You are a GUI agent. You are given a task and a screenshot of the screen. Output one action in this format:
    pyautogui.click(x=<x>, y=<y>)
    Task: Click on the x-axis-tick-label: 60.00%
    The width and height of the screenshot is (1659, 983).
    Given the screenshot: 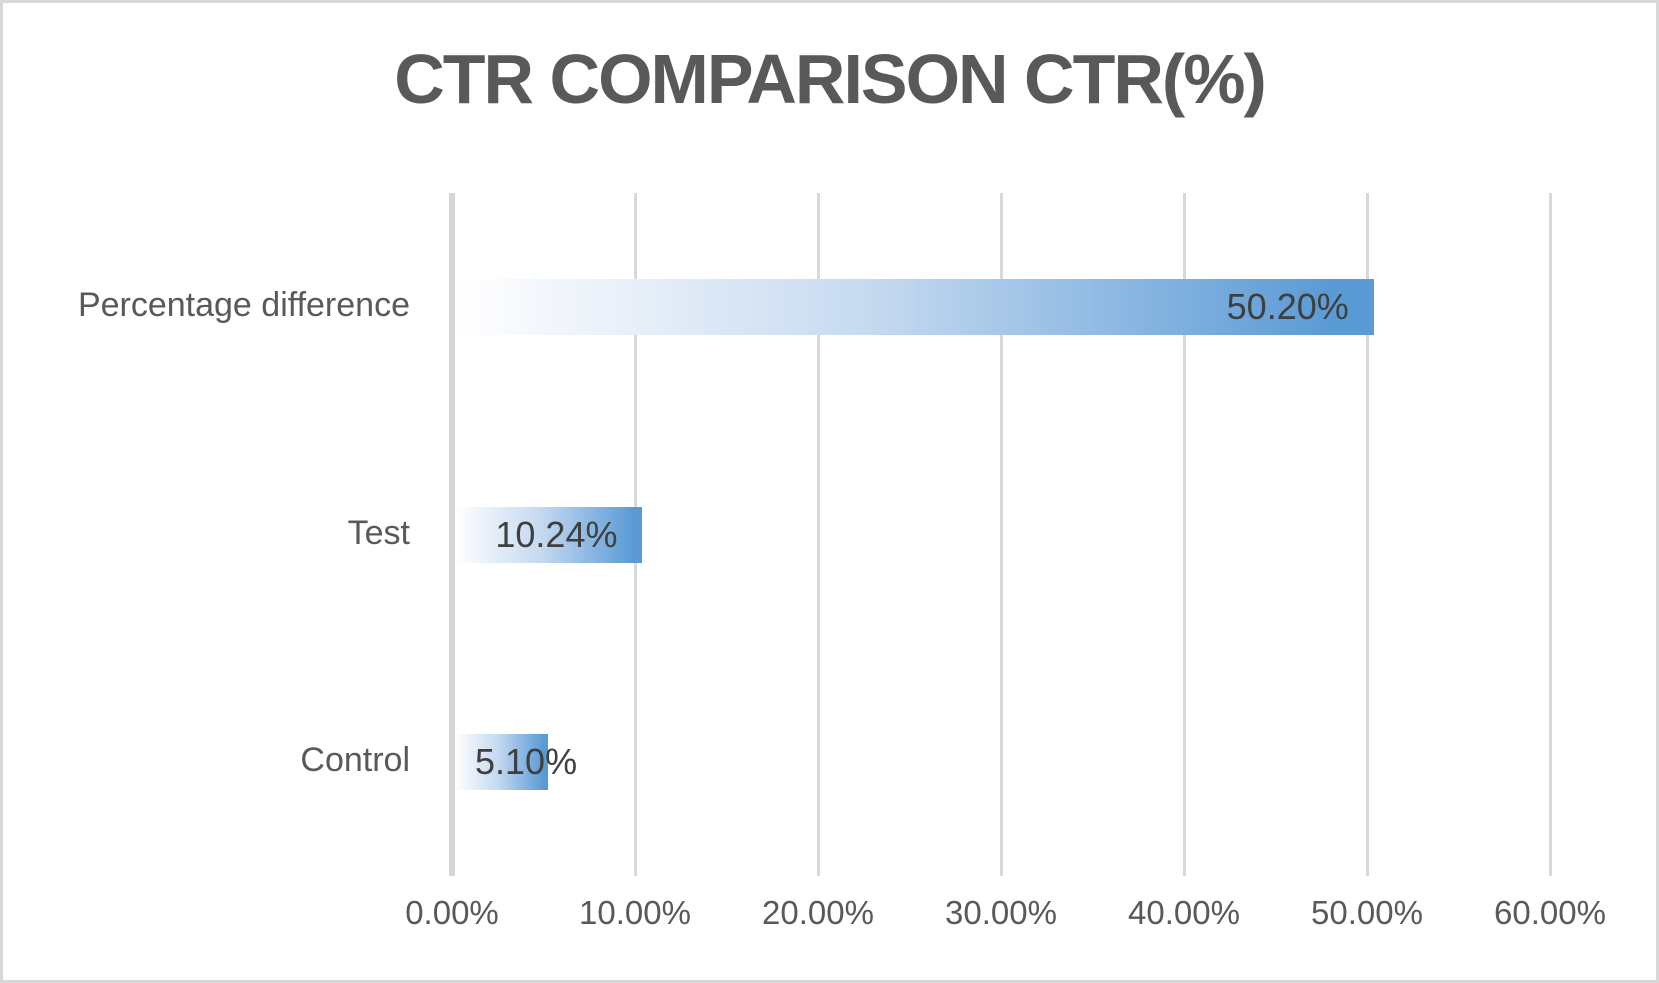 What is the action you would take?
    pyautogui.click(x=1550, y=912)
    